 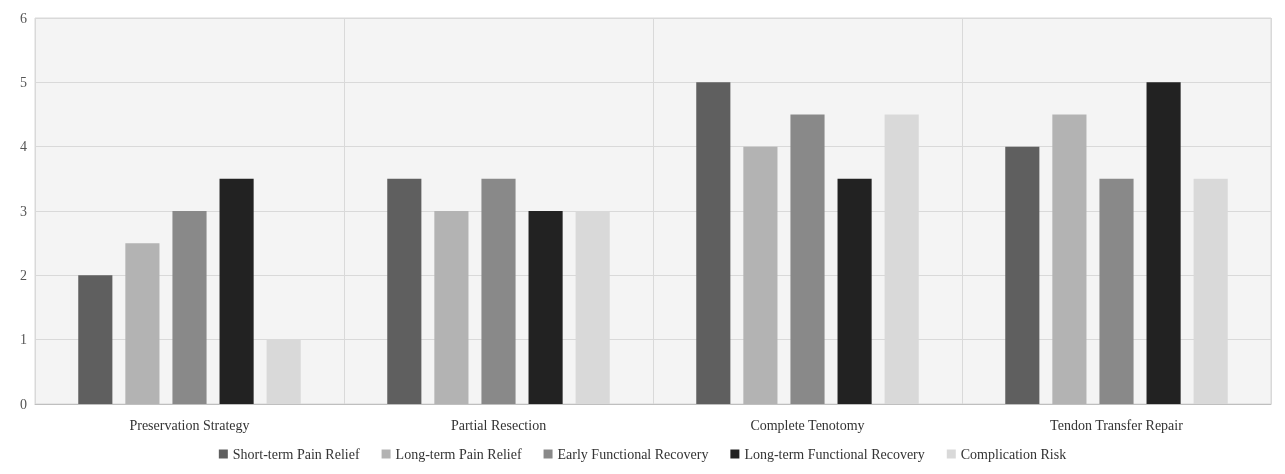 What do you see at coordinates (23, 147) in the screenshot?
I see `y-tick-label: 4` at bounding box center [23, 147].